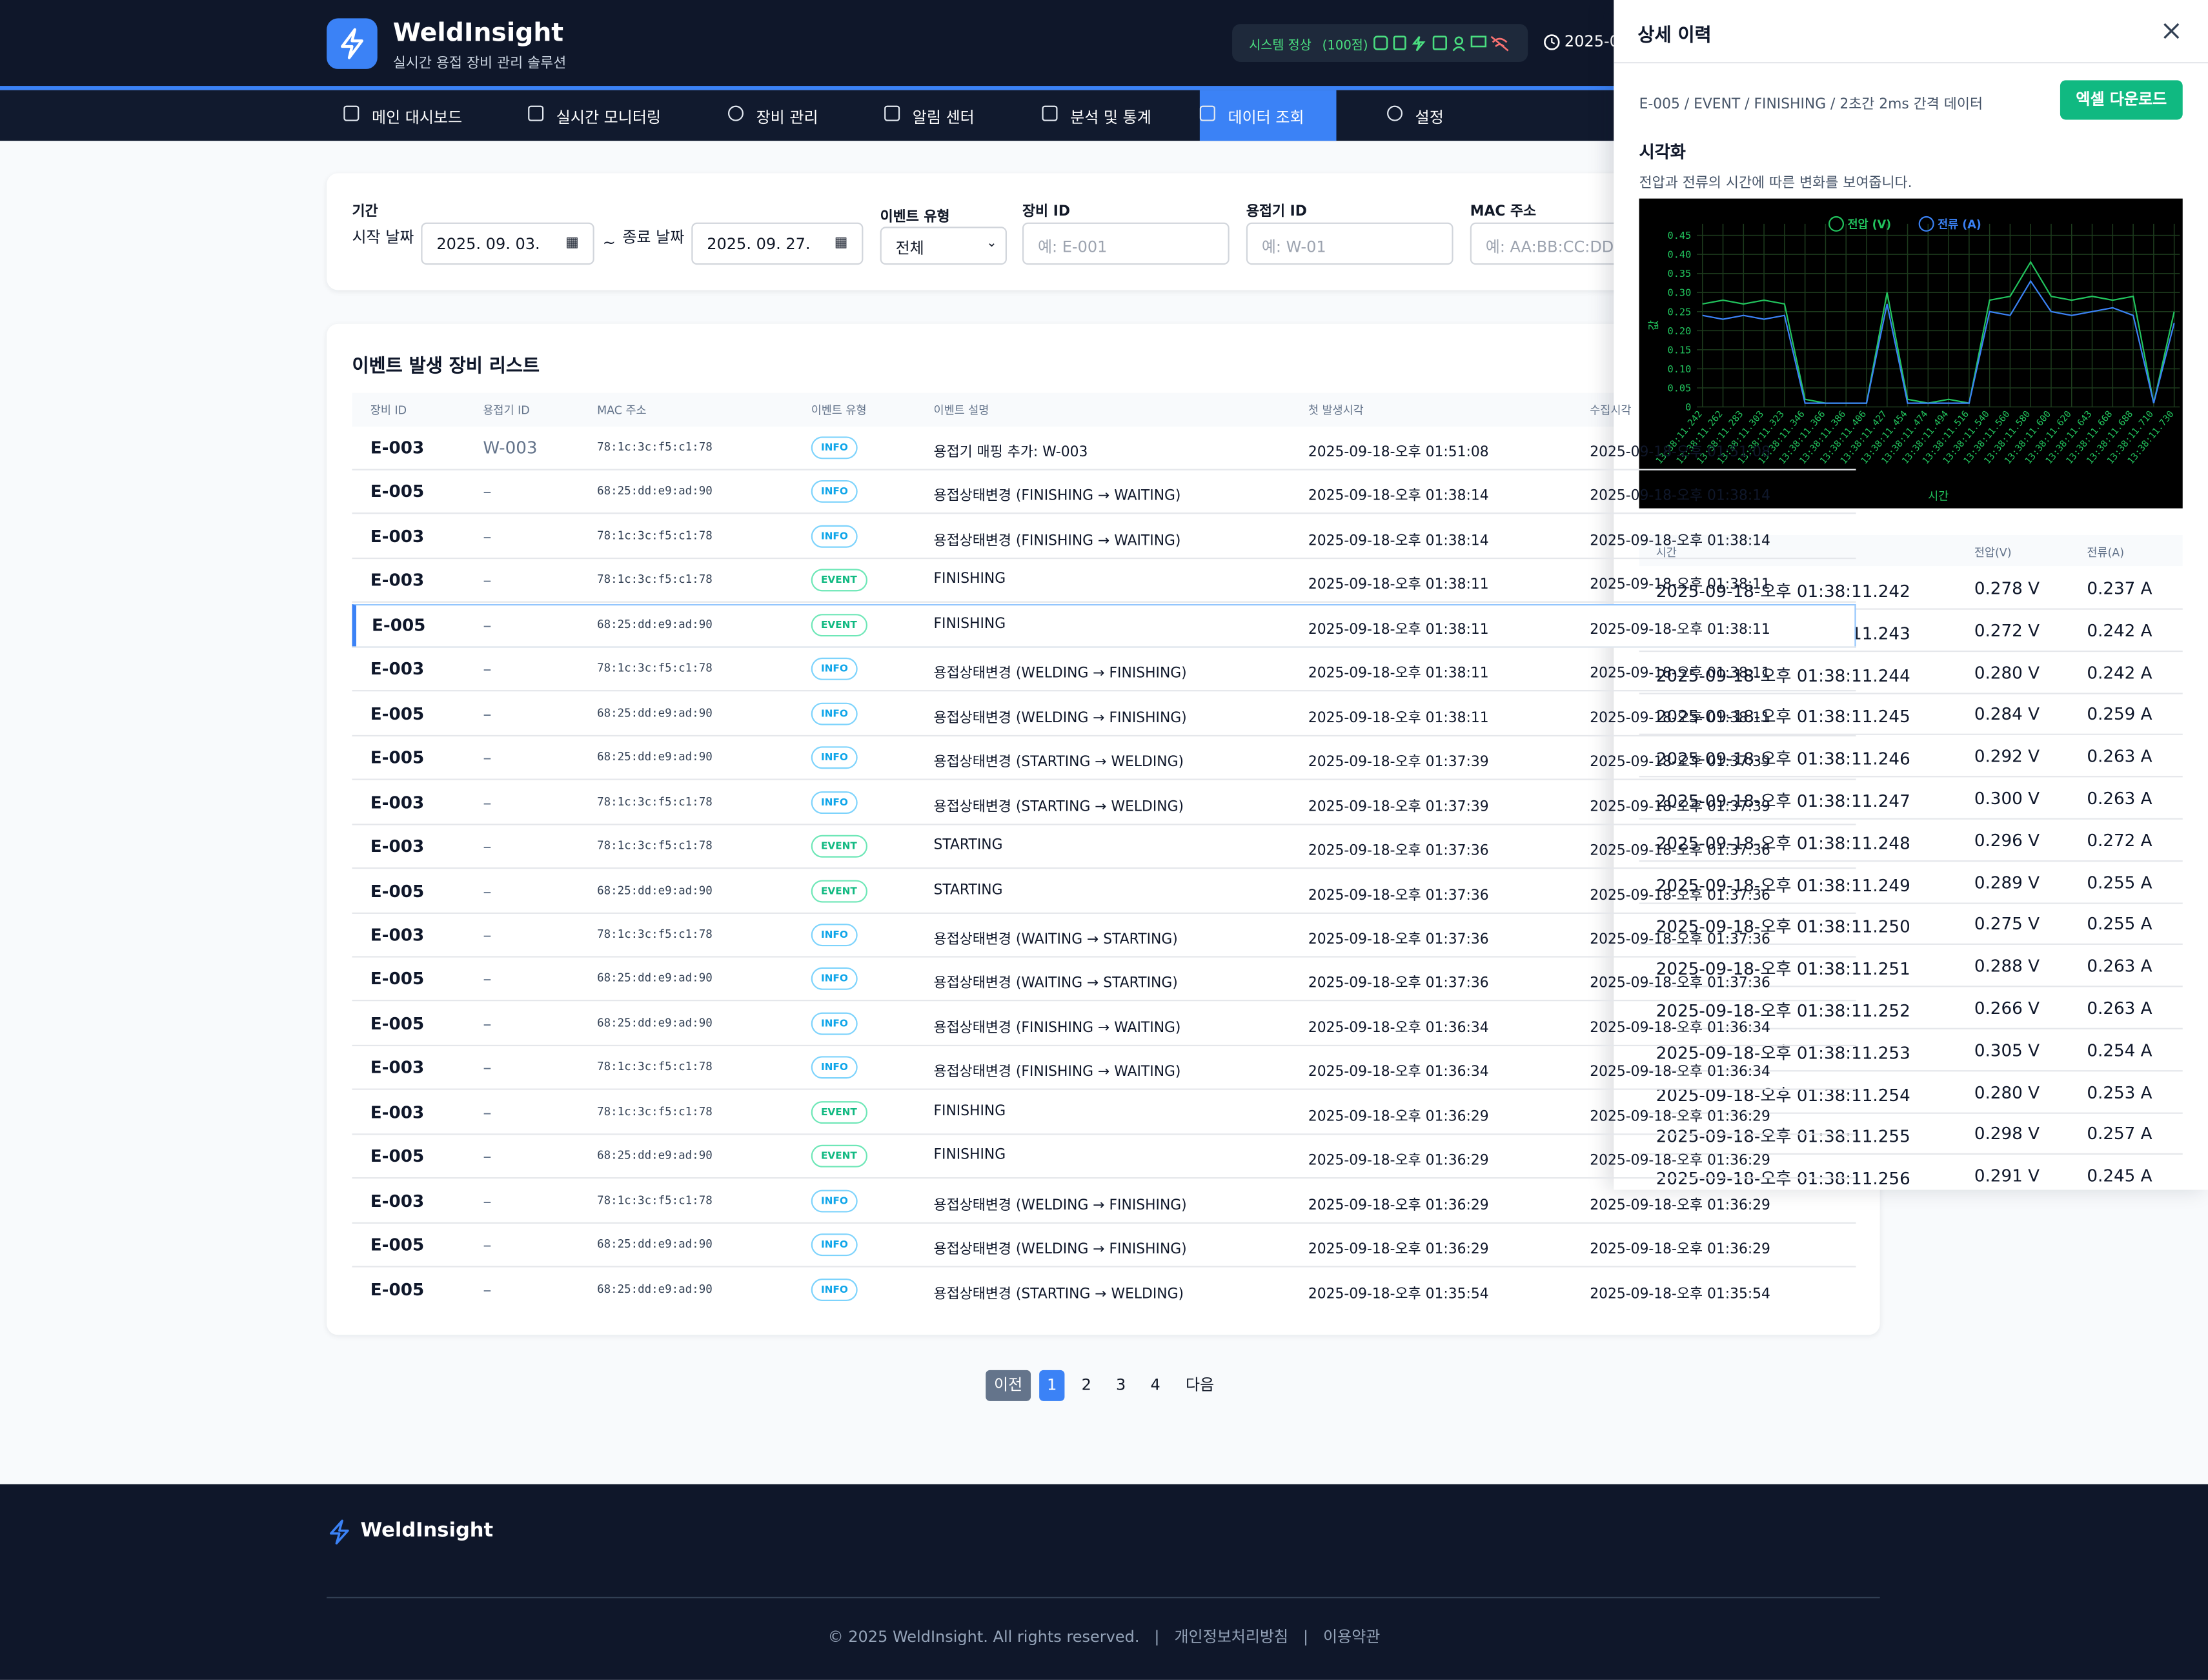 The width and height of the screenshot is (2208, 1680). Describe the element at coordinates (2172, 31) in the screenshot. I see `close-button` at that location.